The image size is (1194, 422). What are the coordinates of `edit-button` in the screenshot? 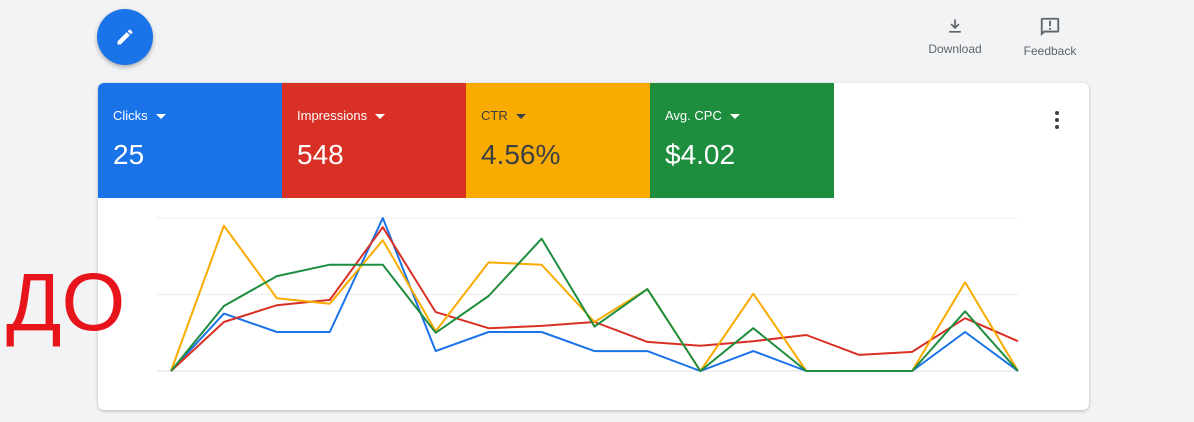 It's located at (125, 37).